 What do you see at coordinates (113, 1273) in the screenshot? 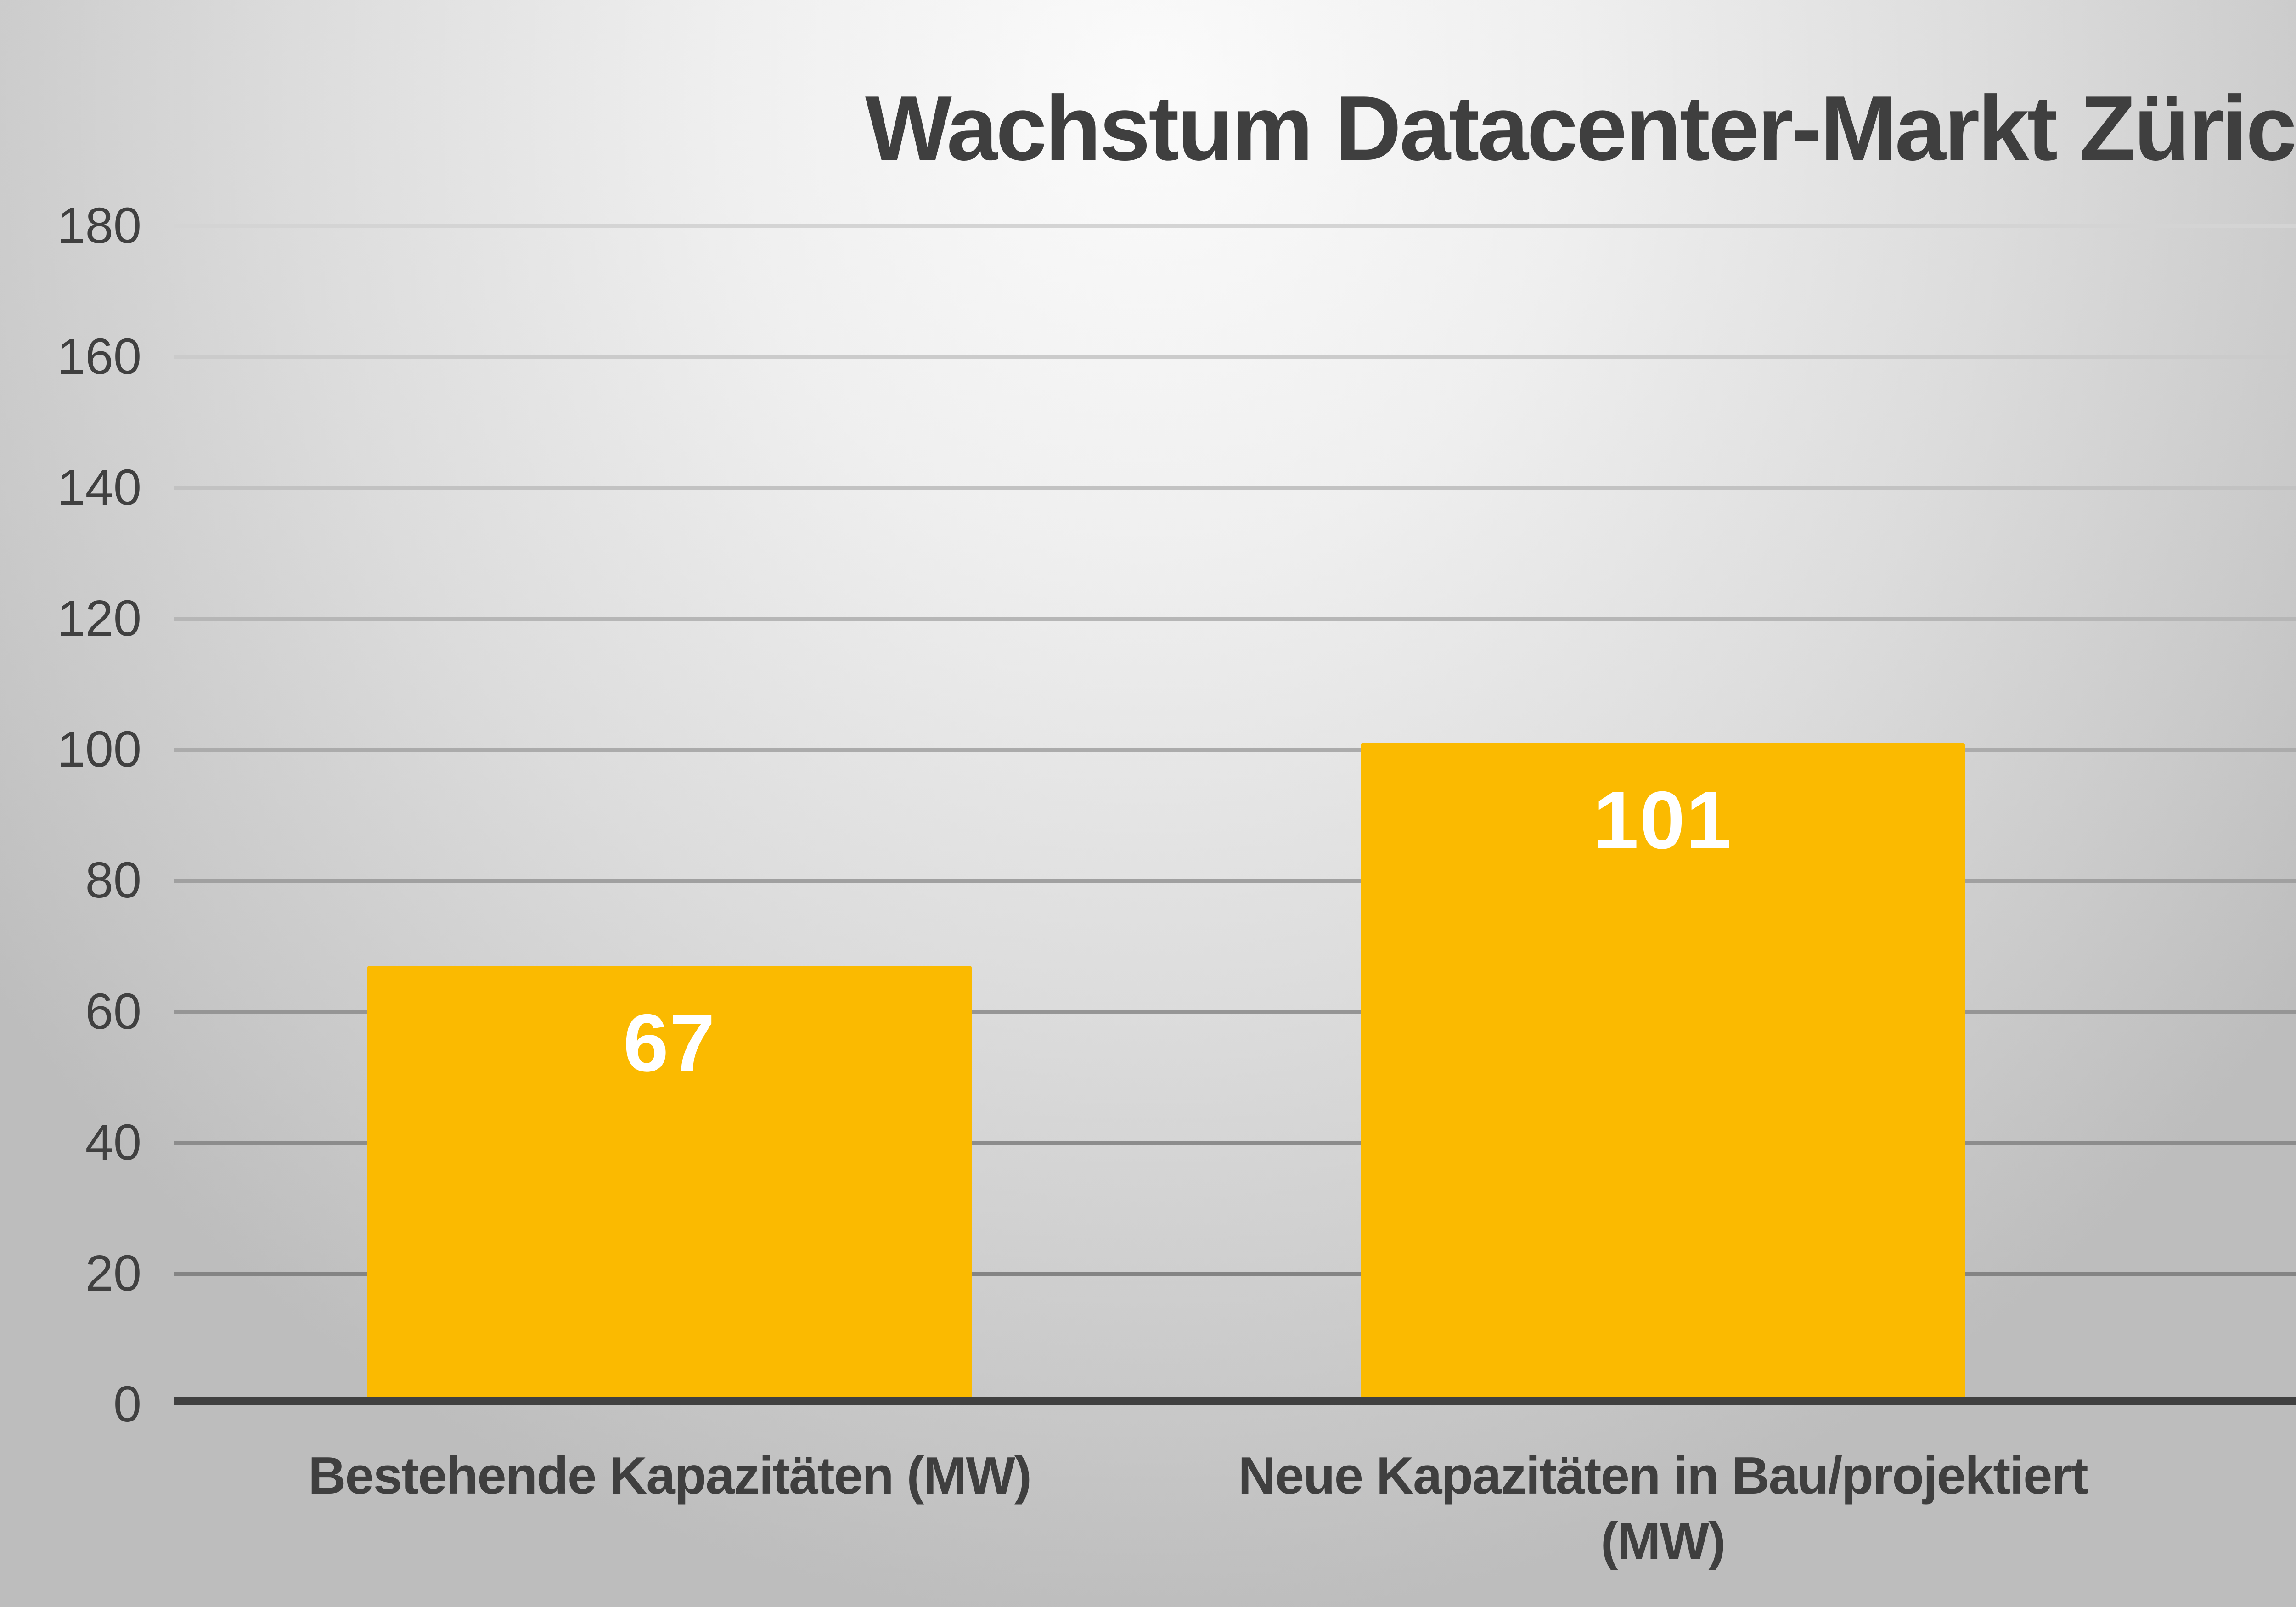
I see `y-tick-label: 20` at bounding box center [113, 1273].